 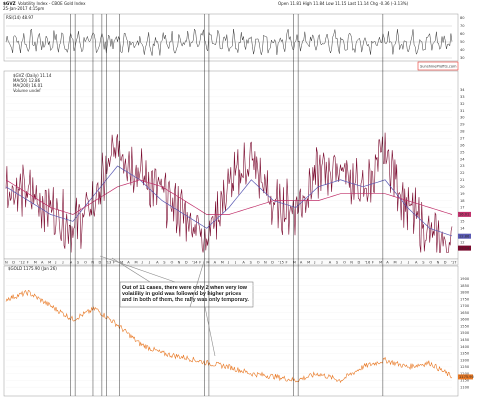 What do you see at coordinates (22, 263) in the screenshot?
I see `x-axis-label: '12` at bounding box center [22, 263].